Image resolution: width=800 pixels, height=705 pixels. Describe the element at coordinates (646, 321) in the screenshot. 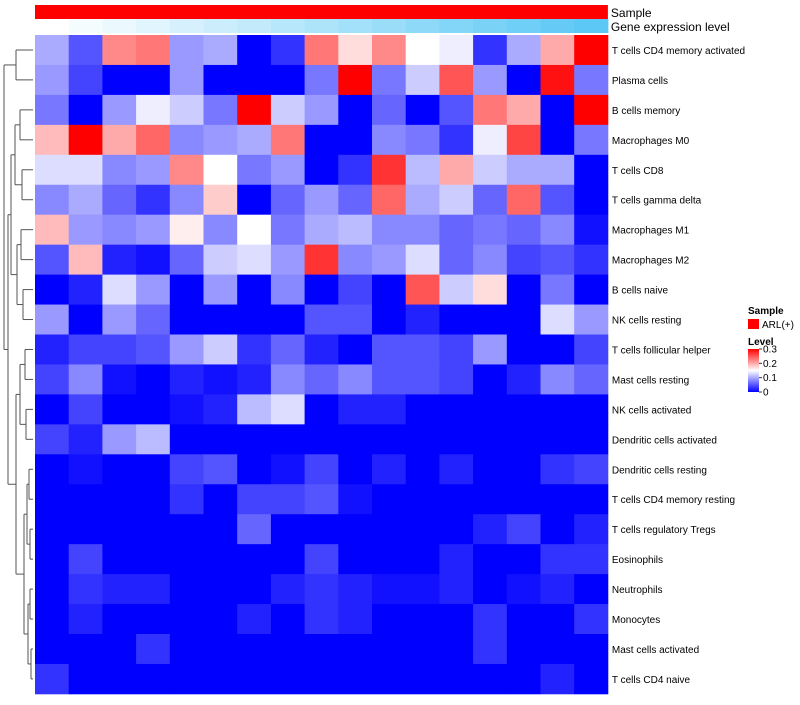

I see `row-label: NK cells resting` at that location.